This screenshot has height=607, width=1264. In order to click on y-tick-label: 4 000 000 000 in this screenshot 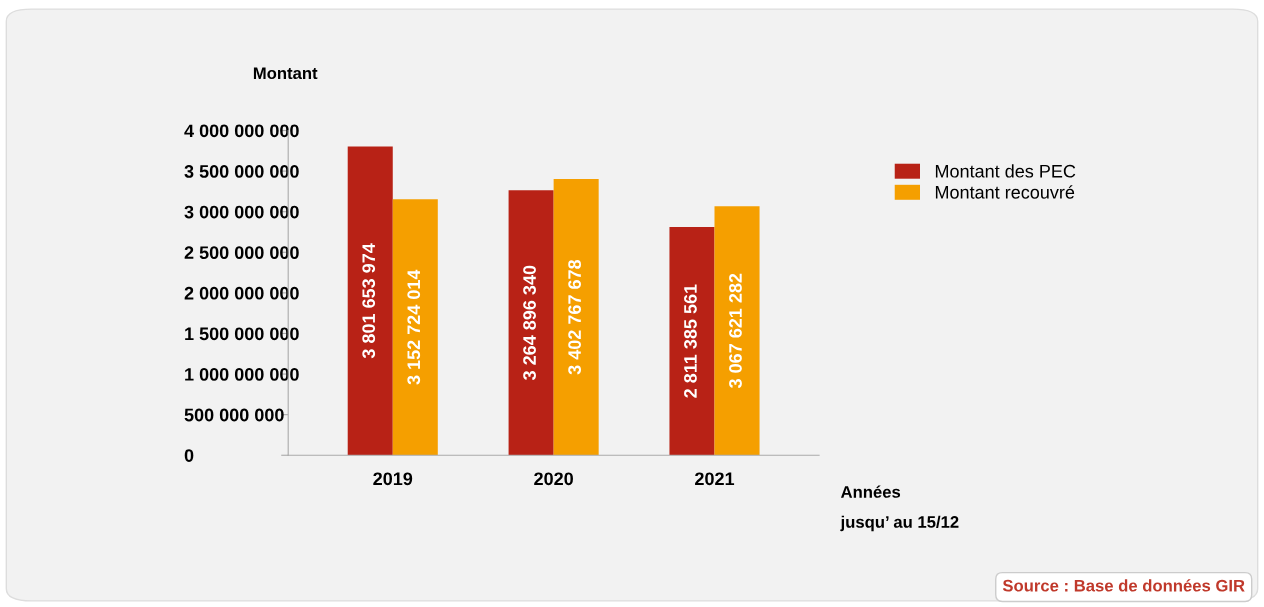, I will do `click(241, 131)`.